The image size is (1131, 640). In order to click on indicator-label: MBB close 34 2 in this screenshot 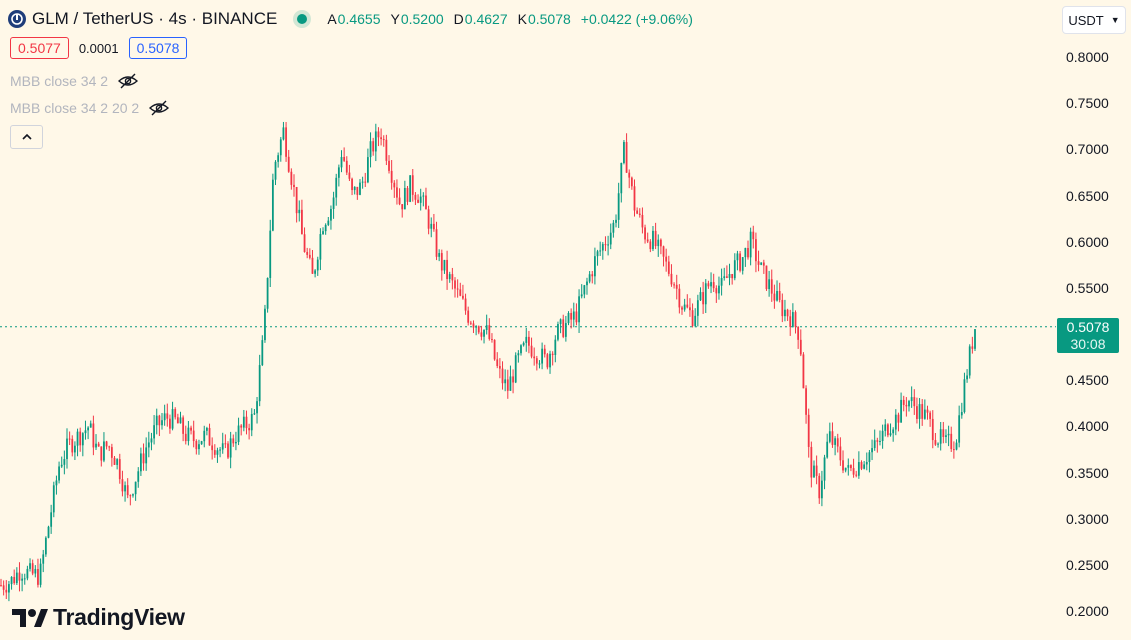, I will do `click(59, 81)`.